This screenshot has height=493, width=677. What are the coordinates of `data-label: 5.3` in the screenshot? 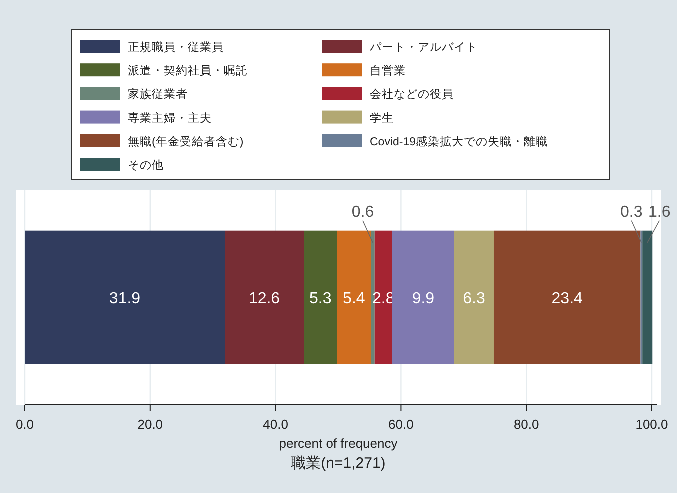 It's located at (321, 299).